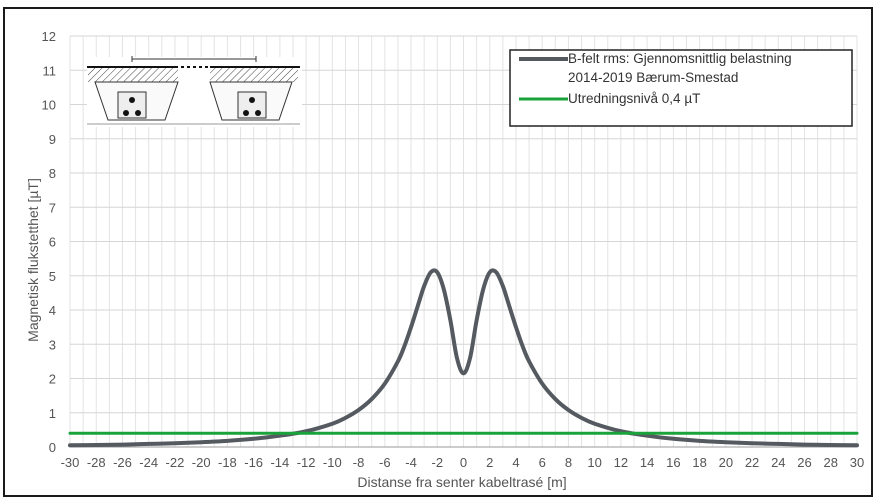  What do you see at coordinates (52, 242) in the screenshot?
I see `y-tick-label: 6` at bounding box center [52, 242].